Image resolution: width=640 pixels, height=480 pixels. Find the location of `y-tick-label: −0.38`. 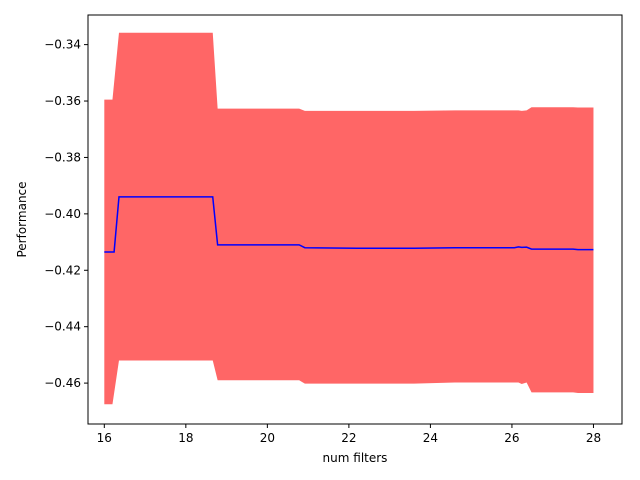

y-tick-label: −0.38 is located at coordinates (62, 157).